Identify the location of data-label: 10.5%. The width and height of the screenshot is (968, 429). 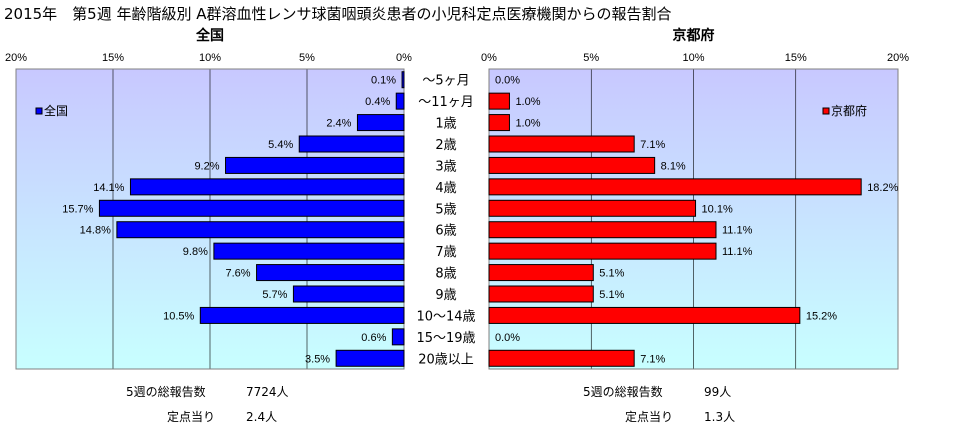
(178, 316).